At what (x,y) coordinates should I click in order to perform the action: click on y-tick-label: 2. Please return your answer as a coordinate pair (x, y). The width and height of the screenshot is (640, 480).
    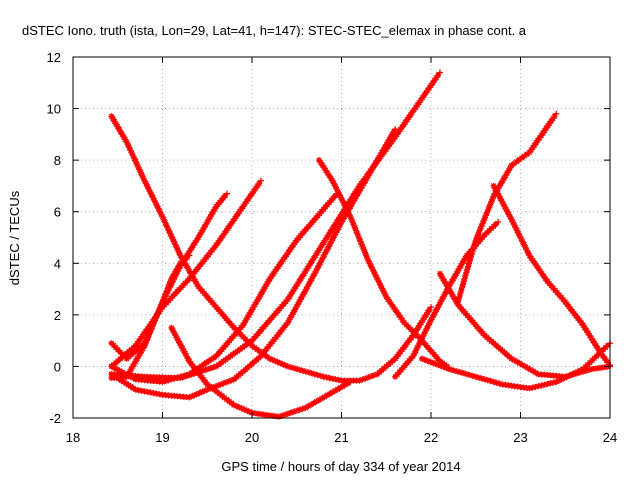
    Looking at the image, I should click on (57, 315).